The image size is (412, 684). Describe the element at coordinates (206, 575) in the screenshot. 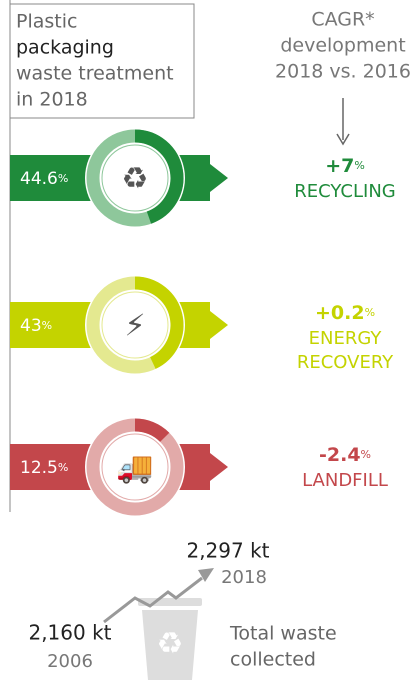

I see `trend-arrow` at that location.